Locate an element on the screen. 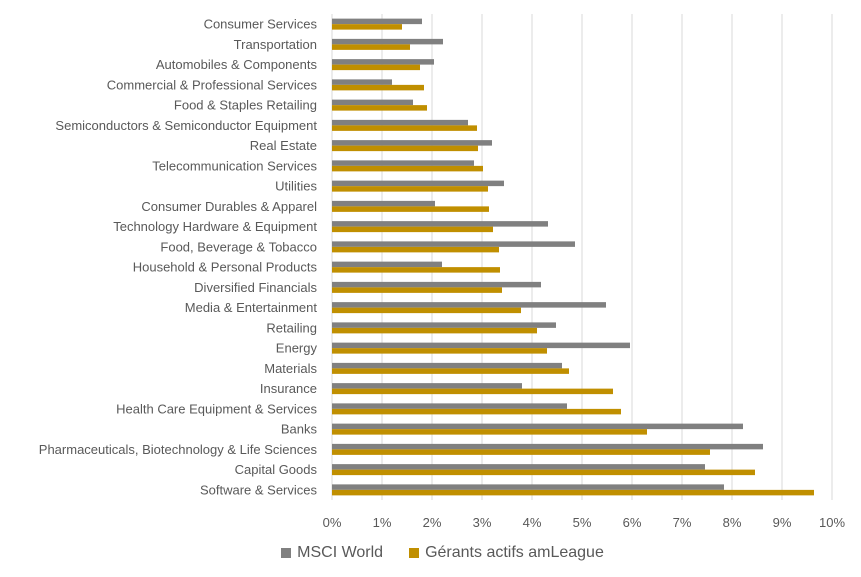 This screenshot has height=577, width=861. x-tick-label: 2% is located at coordinates (432, 522).